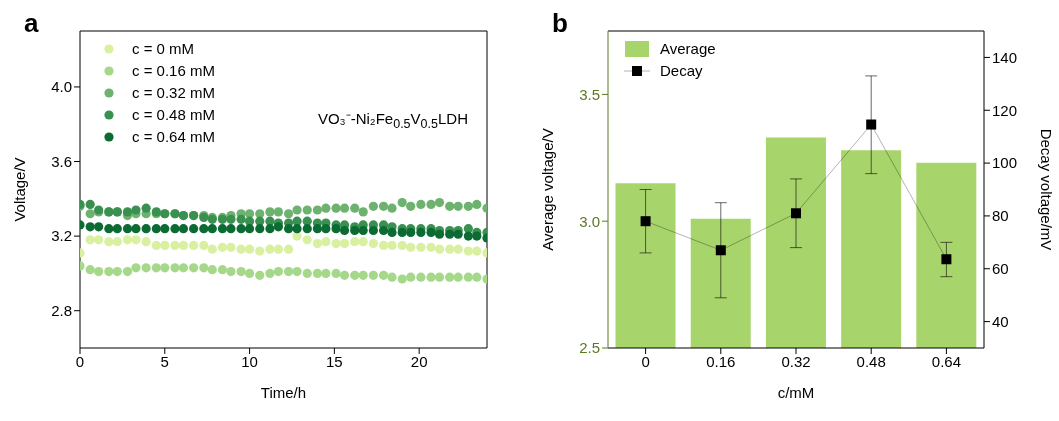 Image resolution: width=1059 pixels, height=421 pixels. What do you see at coordinates (392, 120) in the screenshot?
I see `annotation: VO₃⁻-Ni₂Fe$_{0.5}$V$_{0.5}$LDH` at bounding box center [392, 120].